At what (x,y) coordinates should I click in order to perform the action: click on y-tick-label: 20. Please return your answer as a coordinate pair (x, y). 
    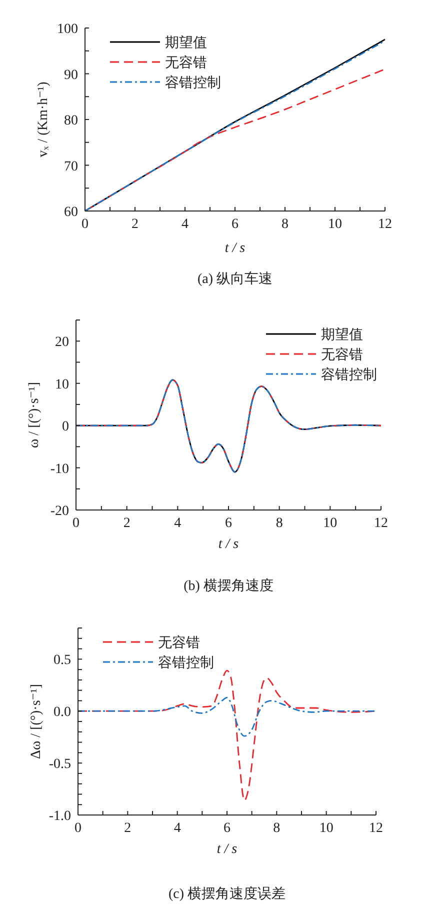
    Looking at the image, I should click on (62, 342).